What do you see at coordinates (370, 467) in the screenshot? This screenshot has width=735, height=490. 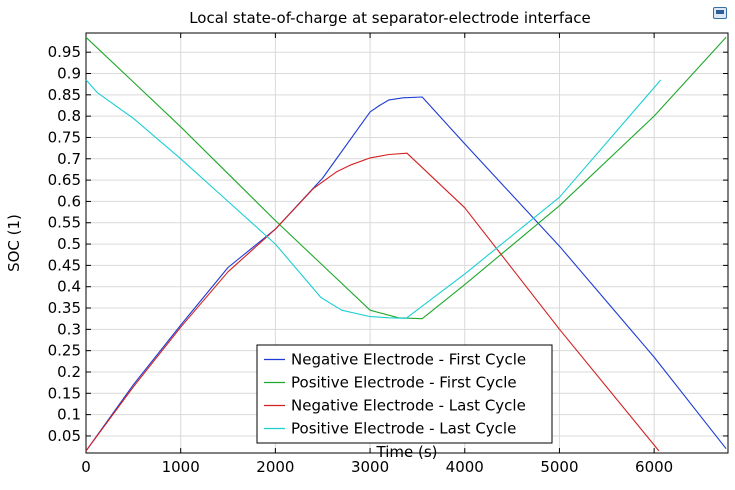 I see `x-tick-label: 3000` at bounding box center [370, 467].